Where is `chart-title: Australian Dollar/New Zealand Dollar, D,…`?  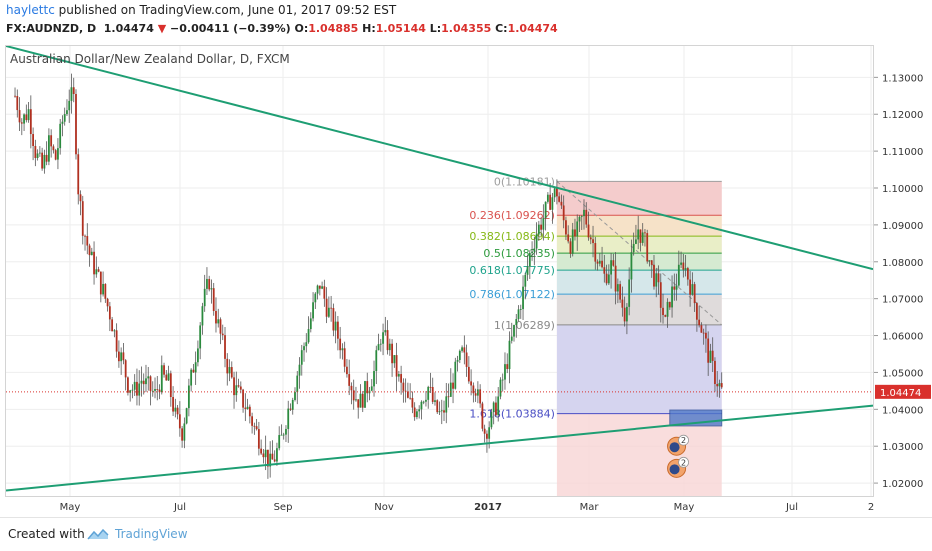
chart-title: Australian Dollar/New Zealand Dollar, D,… is located at coordinates (150, 59).